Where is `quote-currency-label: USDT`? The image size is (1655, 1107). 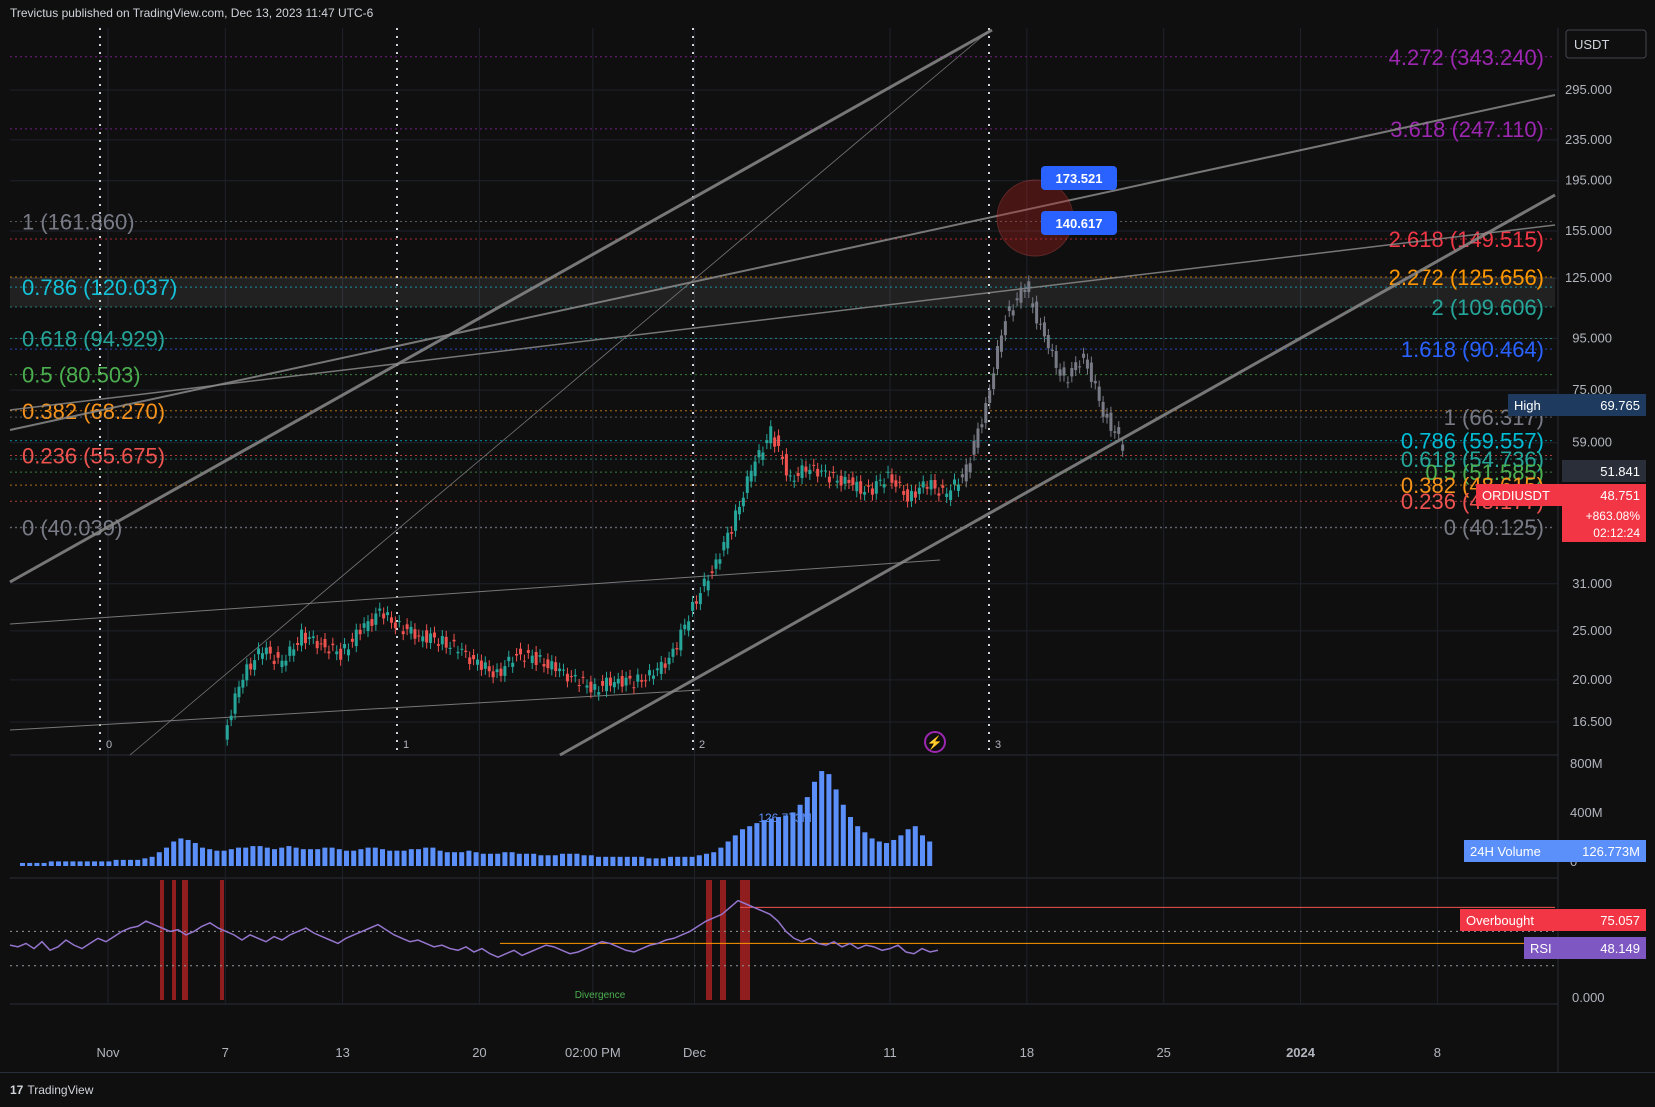 quote-currency-label: USDT is located at coordinates (1591, 44).